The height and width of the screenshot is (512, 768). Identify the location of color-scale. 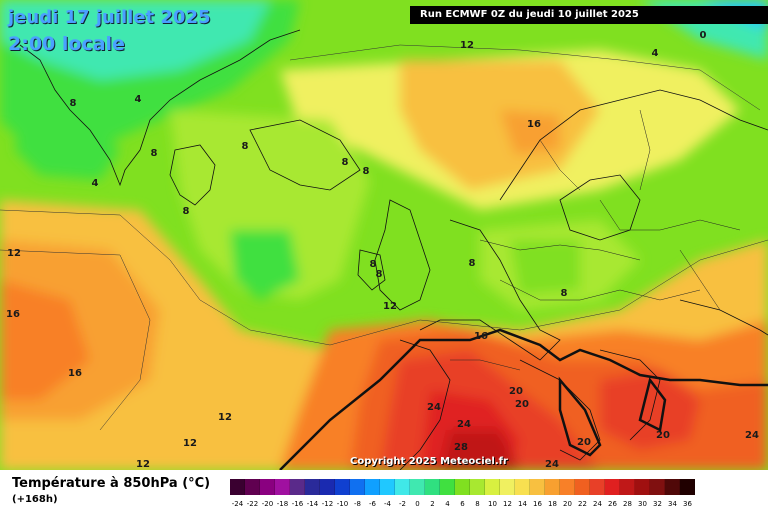
(462, 487).